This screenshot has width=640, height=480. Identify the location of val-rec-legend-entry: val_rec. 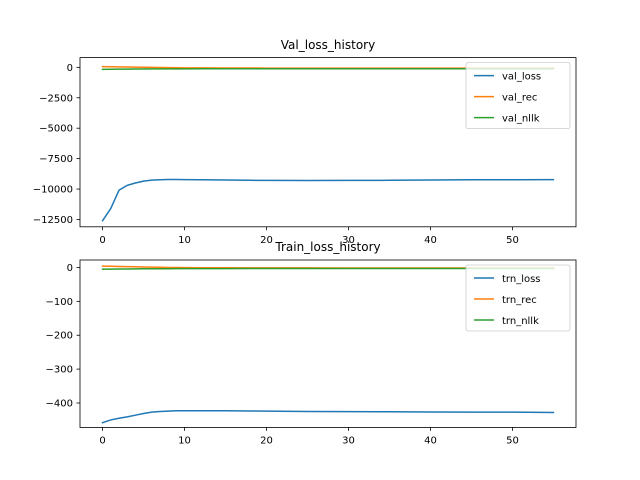
(505, 98).